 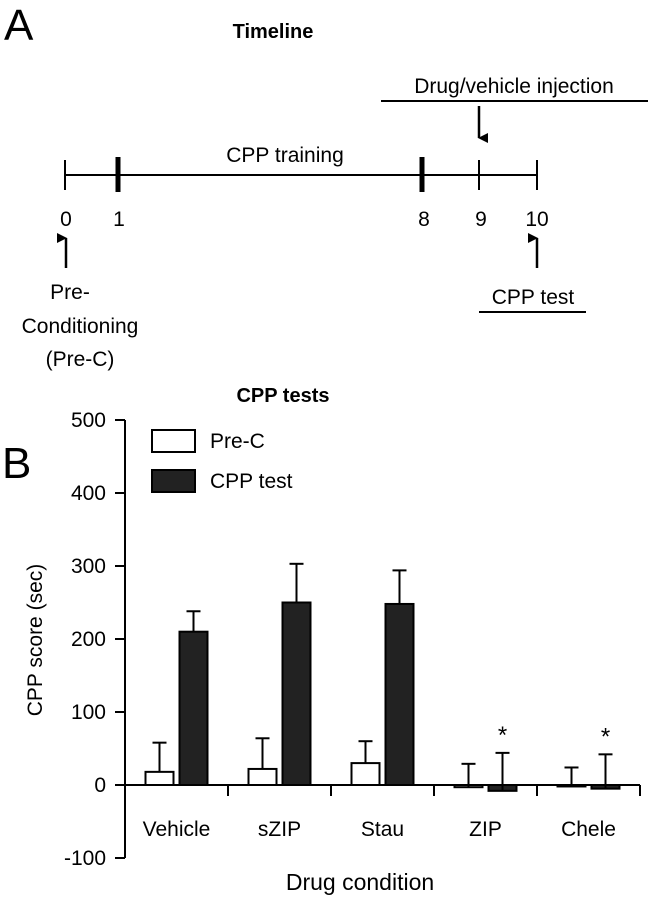 I want to click on y-tick-label: -100, so click(x=85, y=858).